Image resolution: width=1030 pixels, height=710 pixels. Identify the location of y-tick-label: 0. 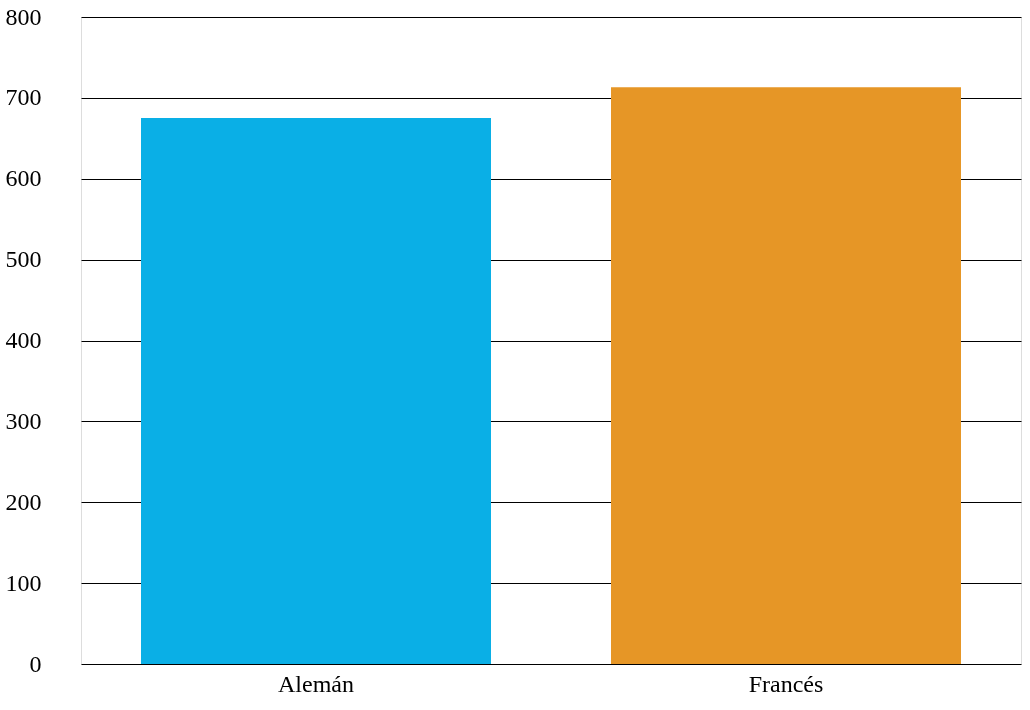
(35, 663).